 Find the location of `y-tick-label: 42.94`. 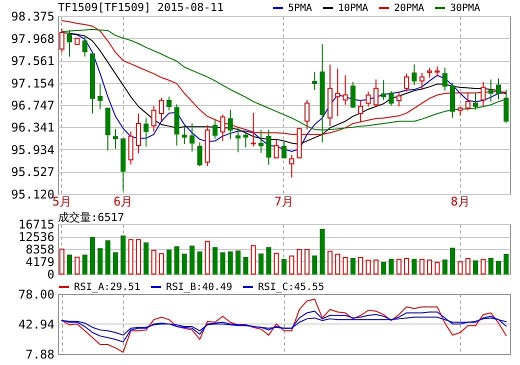

y-tick-label: 42.94 is located at coordinates (36, 325).